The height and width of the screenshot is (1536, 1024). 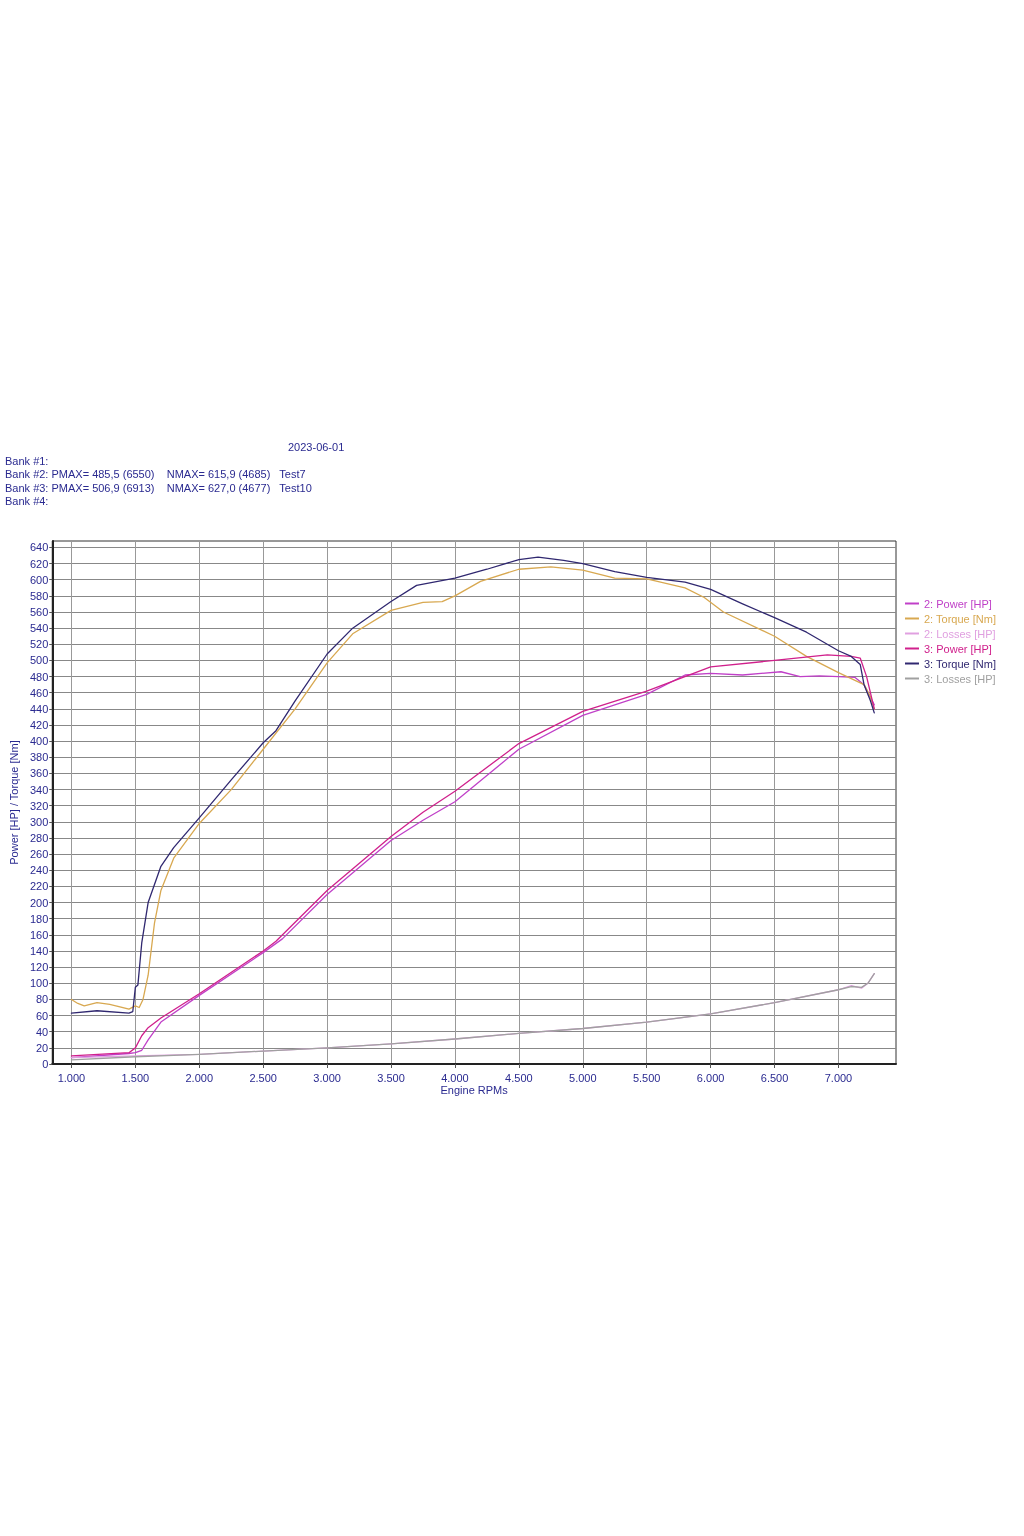 What do you see at coordinates (710, 1077) in the screenshot?
I see `x-tick-label: 6.000` at bounding box center [710, 1077].